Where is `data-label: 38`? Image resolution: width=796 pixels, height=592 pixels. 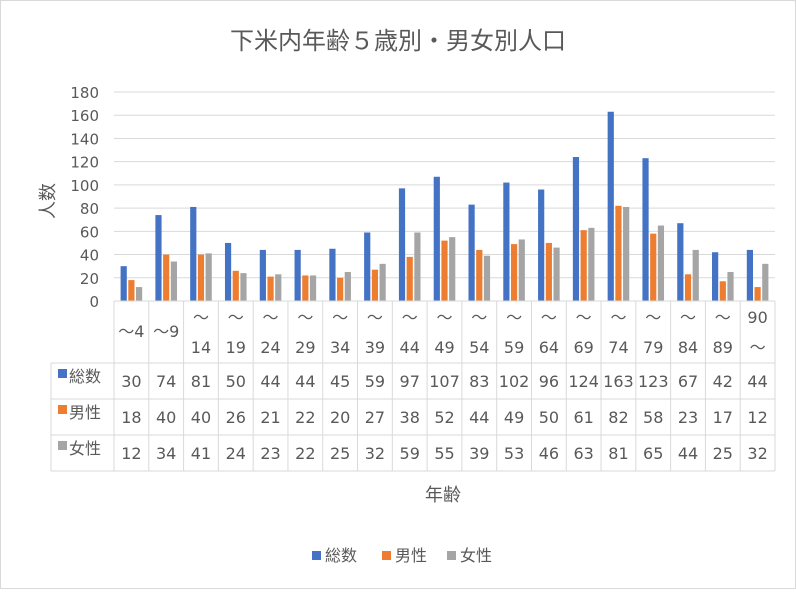 data-label: 38 is located at coordinates (410, 417).